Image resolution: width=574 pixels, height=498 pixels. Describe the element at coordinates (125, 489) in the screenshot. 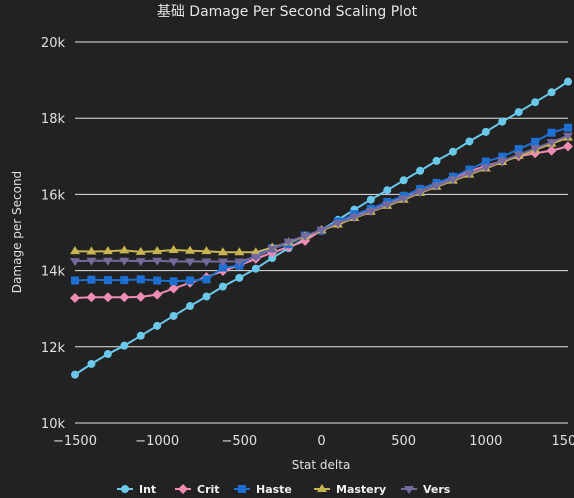

I see `legend-marker-int` at that location.